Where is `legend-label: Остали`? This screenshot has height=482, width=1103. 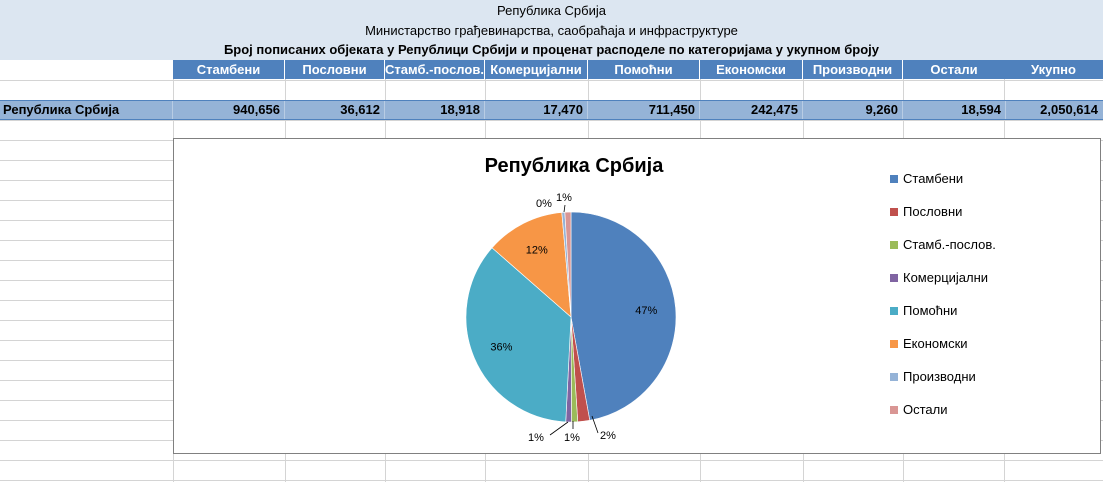
legend-label: Остали is located at coordinates (925, 409).